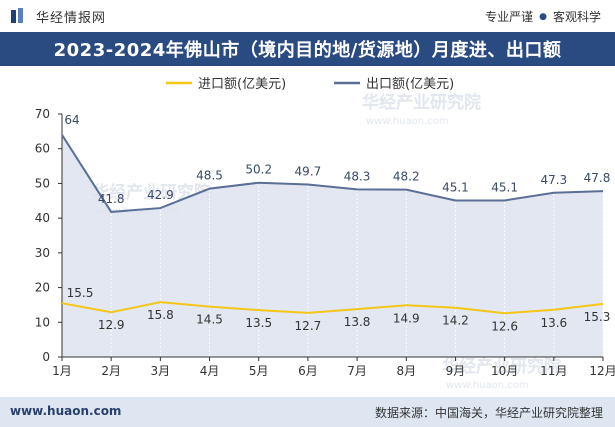 This screenshot has width=615, height=427. What do you see at coordinates (42, 288) in the screenshot?
I see `y-tick-label: 20` at bounding box center [42, 288].